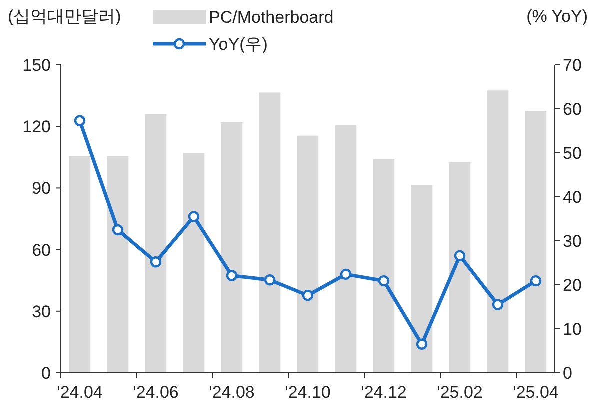 The image size is (594, 403). I want to click on x-tick-label: '24.04, so click(80, 392).